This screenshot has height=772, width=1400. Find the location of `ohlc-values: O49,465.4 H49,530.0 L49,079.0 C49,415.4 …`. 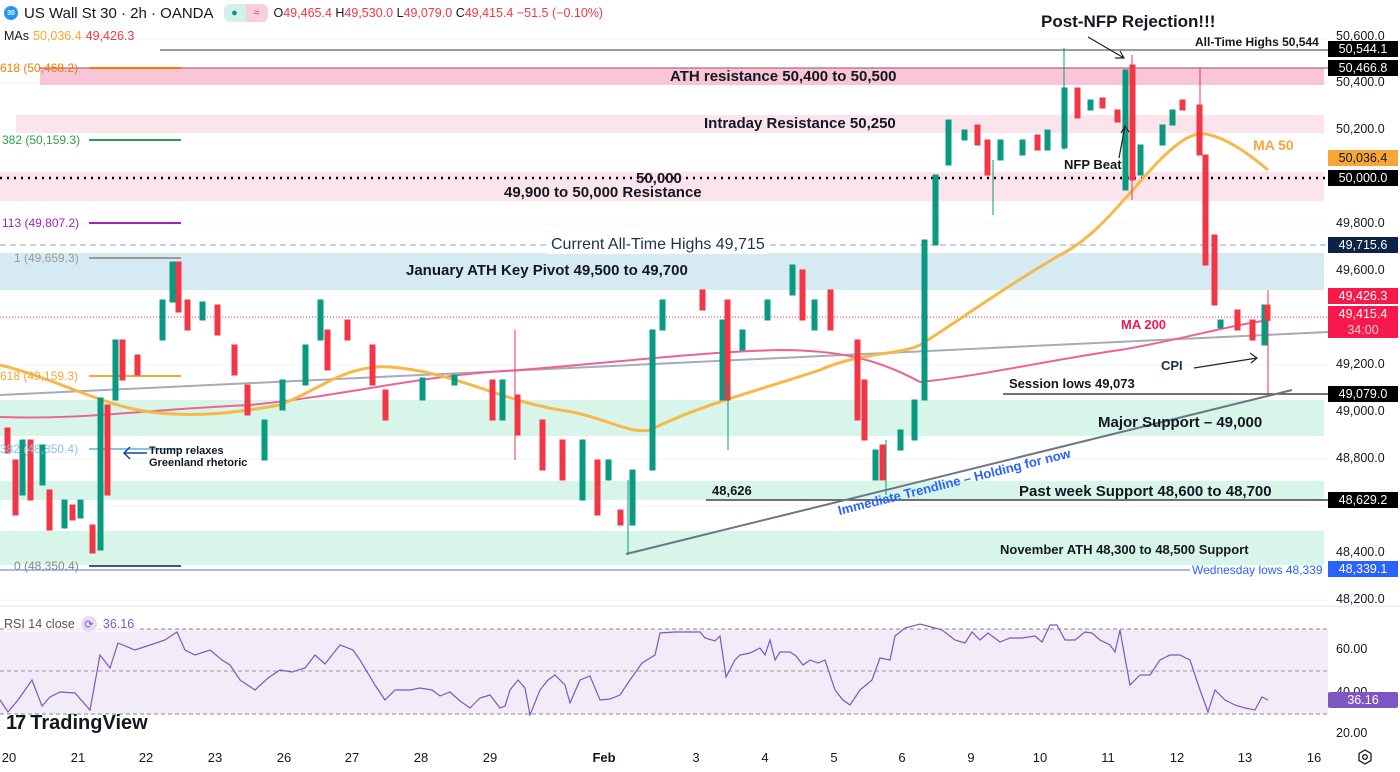

ohlc-values: O49,465.4 H49,530.0 L49,079.0 C49,415.4 … is located at coordinates (438, 13).